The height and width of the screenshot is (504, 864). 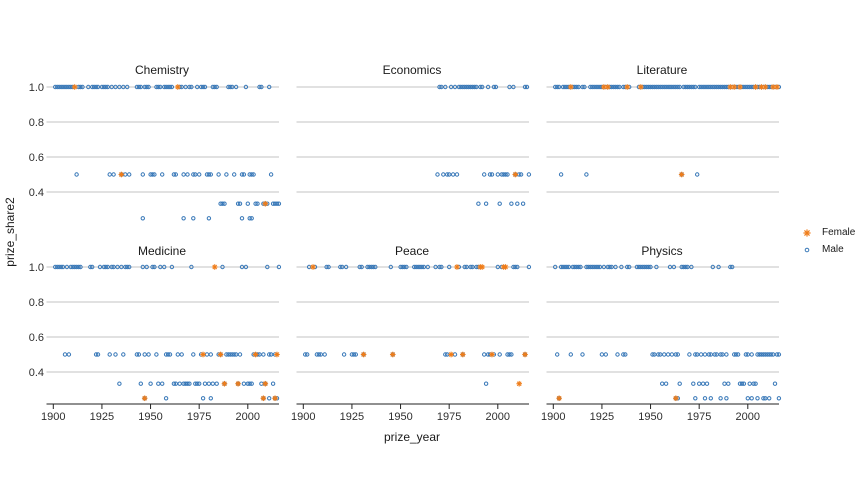 I want to click on legend-item-female: Female, so click(x=826, y=232).